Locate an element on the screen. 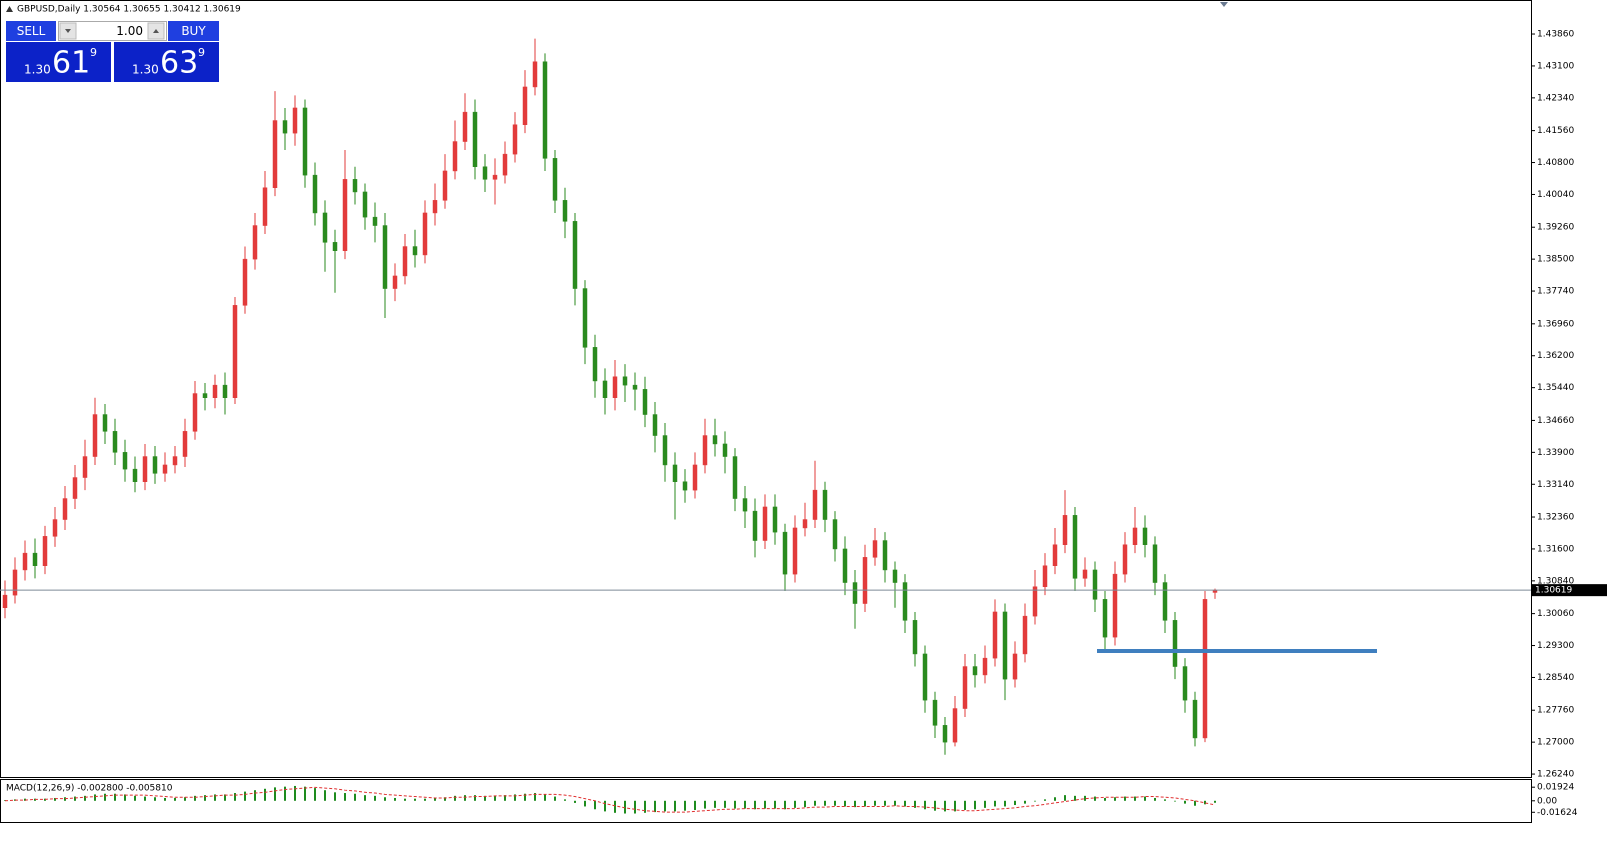 The height and width of the screenshot is (846, 1607). indicator-title: MACD(12,26,9) -0.002800 -0.005810 is located at coordinates (89, 789).